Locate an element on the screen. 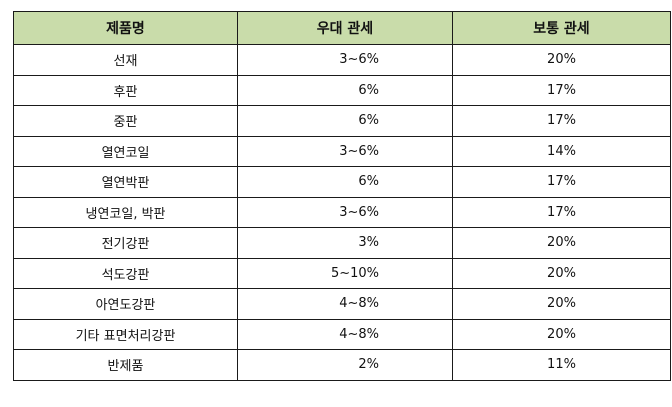 This screenshot has height=407, width=672. table-row: 후판 6% 17% is located at coordinates (342, 90).